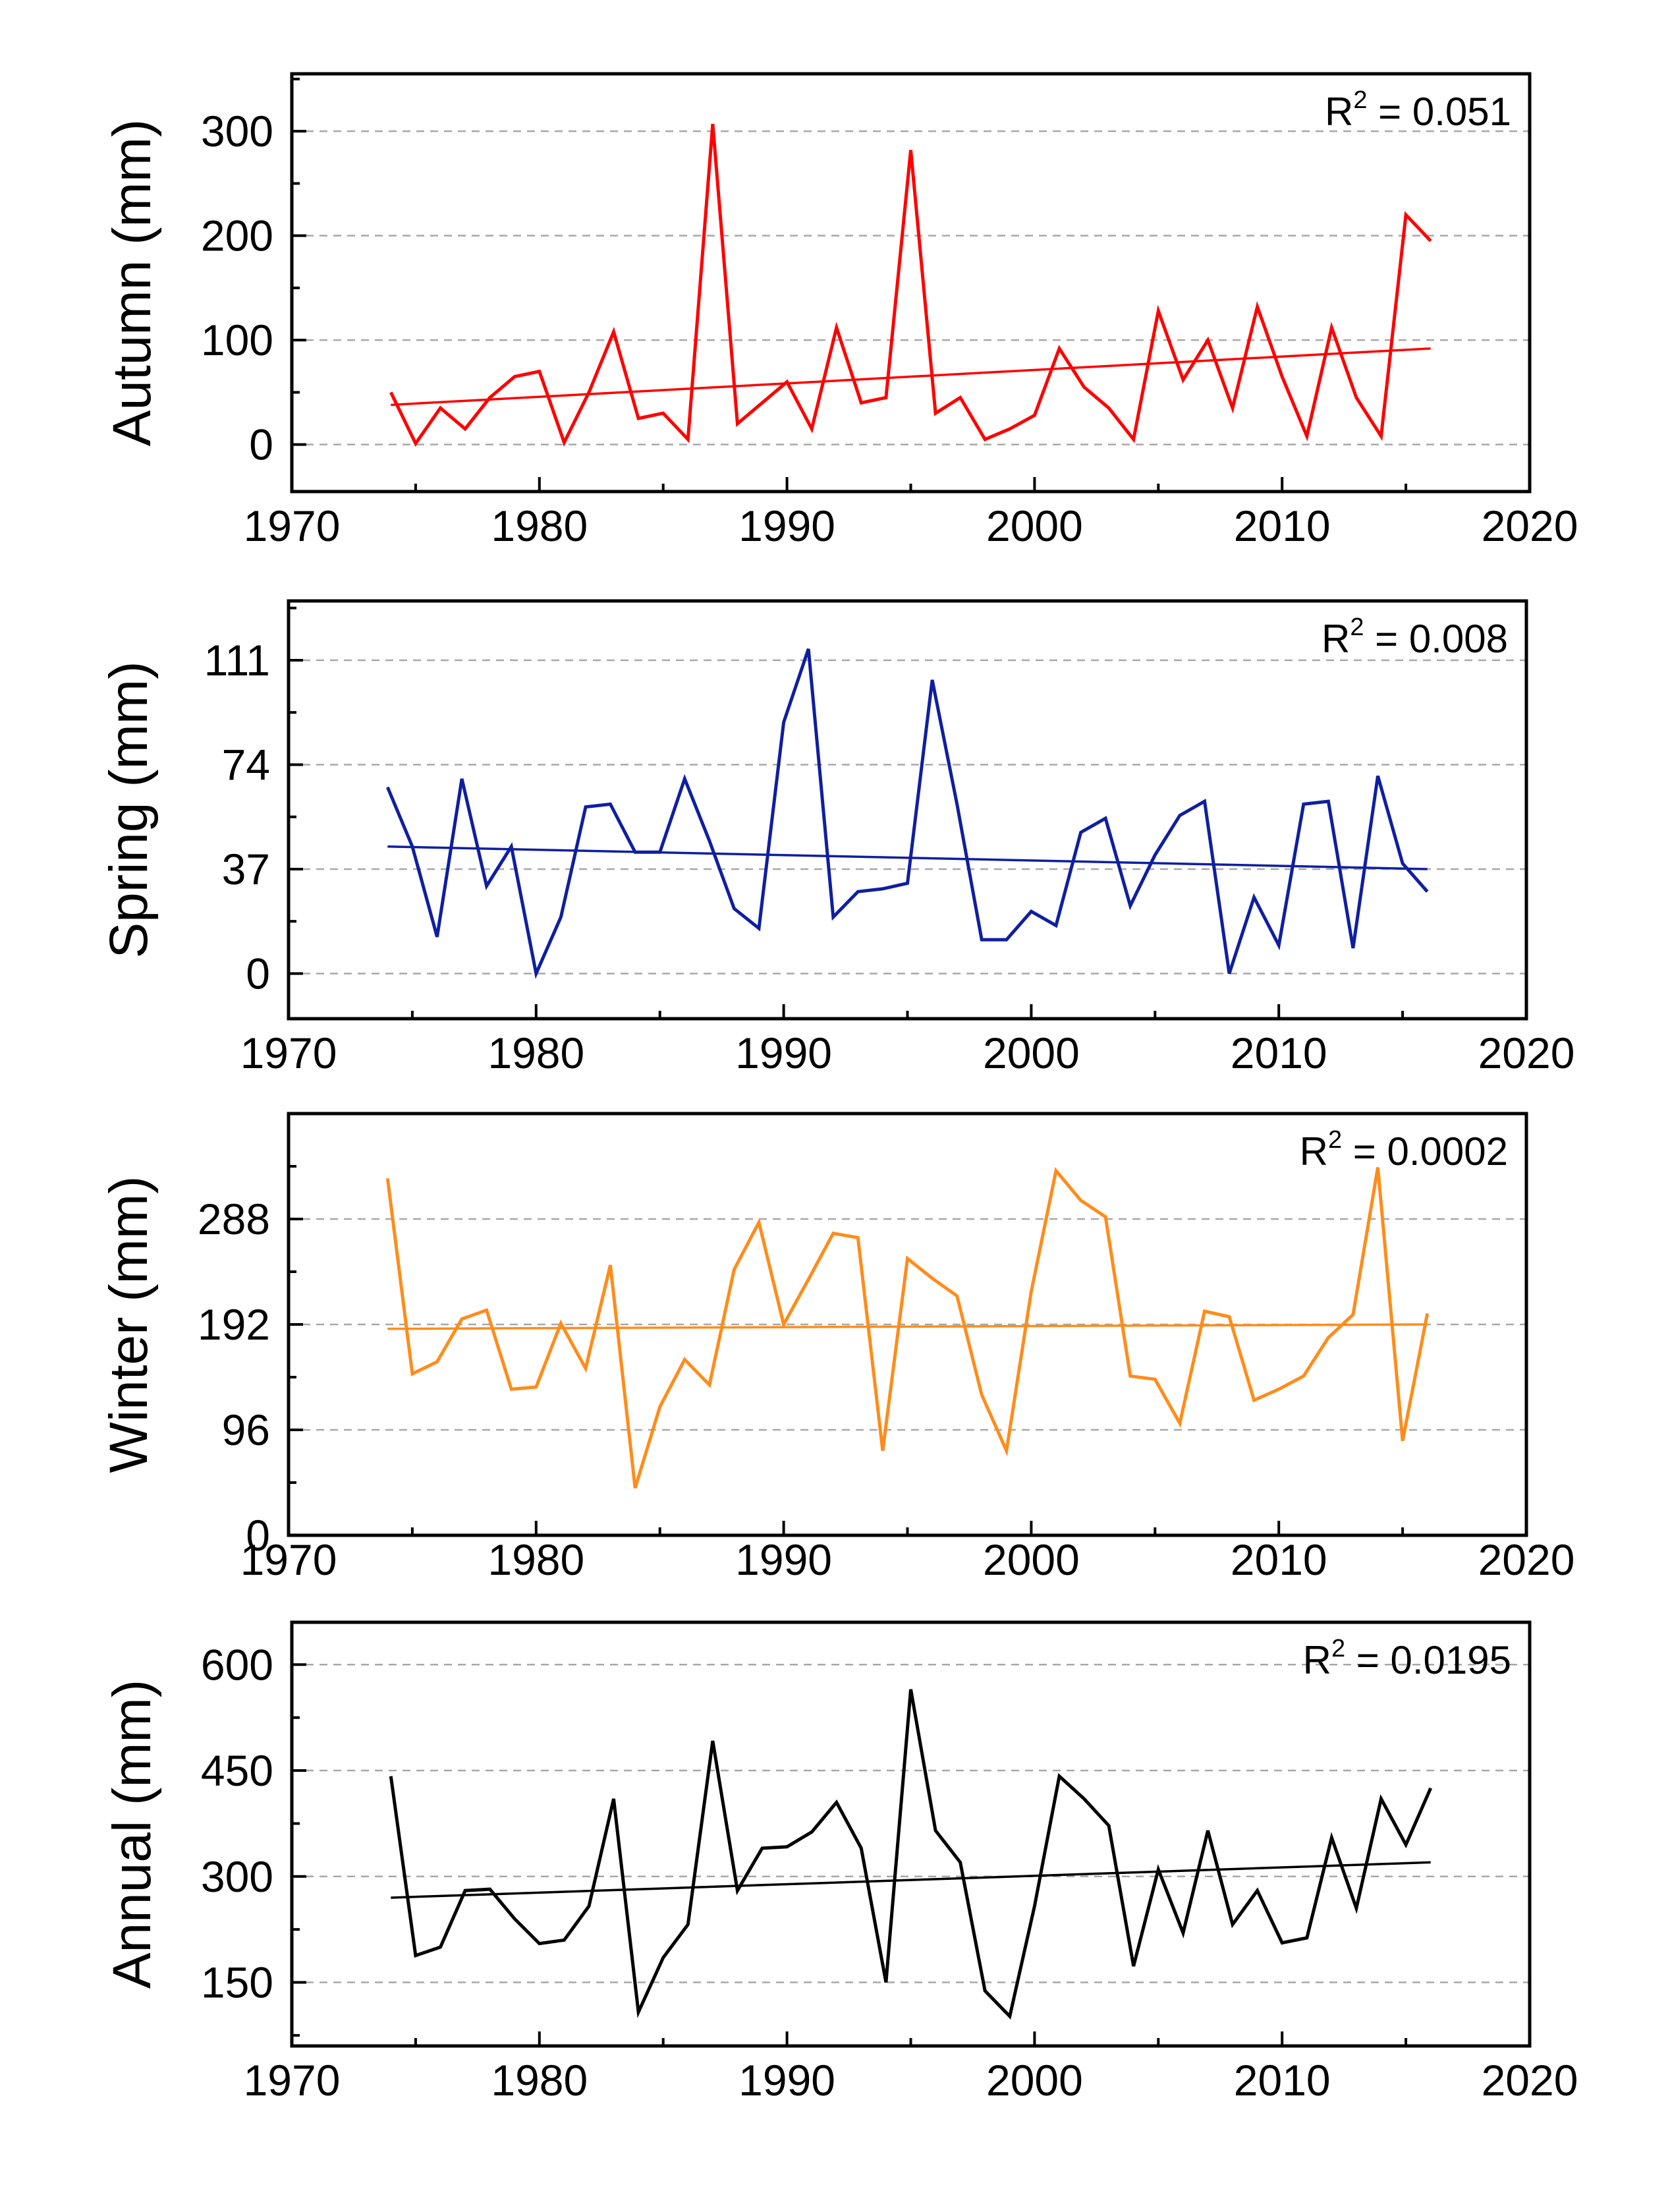 This screenshot has height=2212, width=1670. Describe the element at coordinates (1031, 1559) in the screenshot. I see `winter-x-tick-label: 2000` at that location.